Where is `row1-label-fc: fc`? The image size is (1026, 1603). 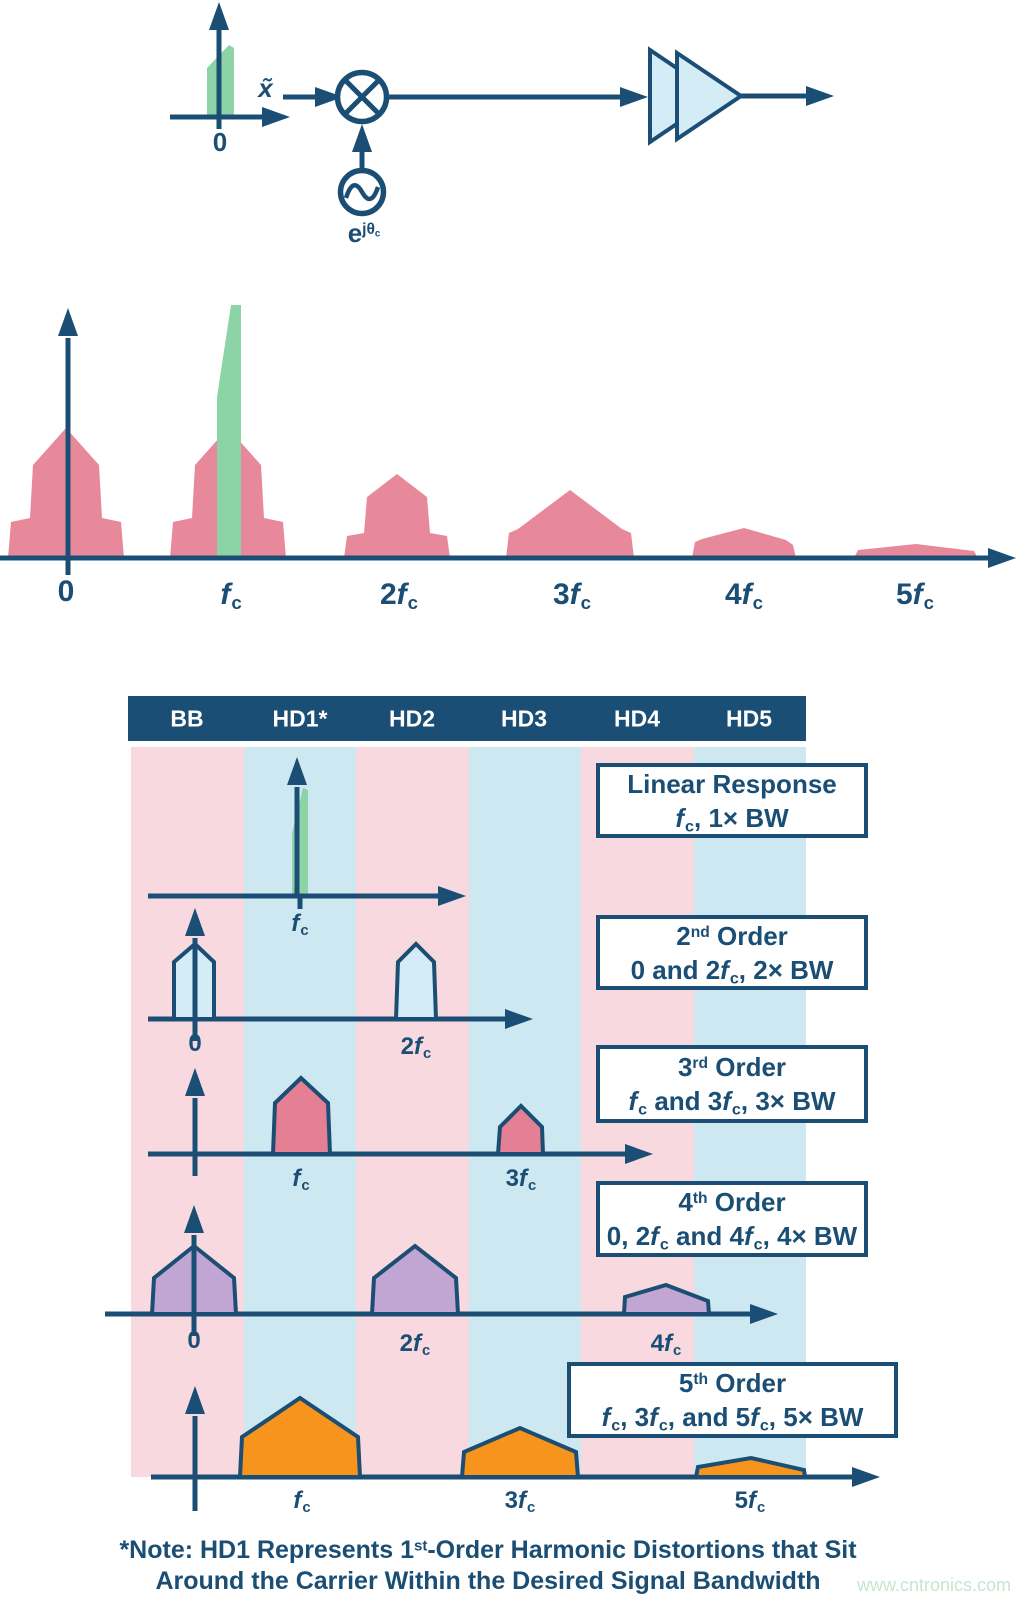 row1-label-fc: fc is located at coordinates (300, 925).